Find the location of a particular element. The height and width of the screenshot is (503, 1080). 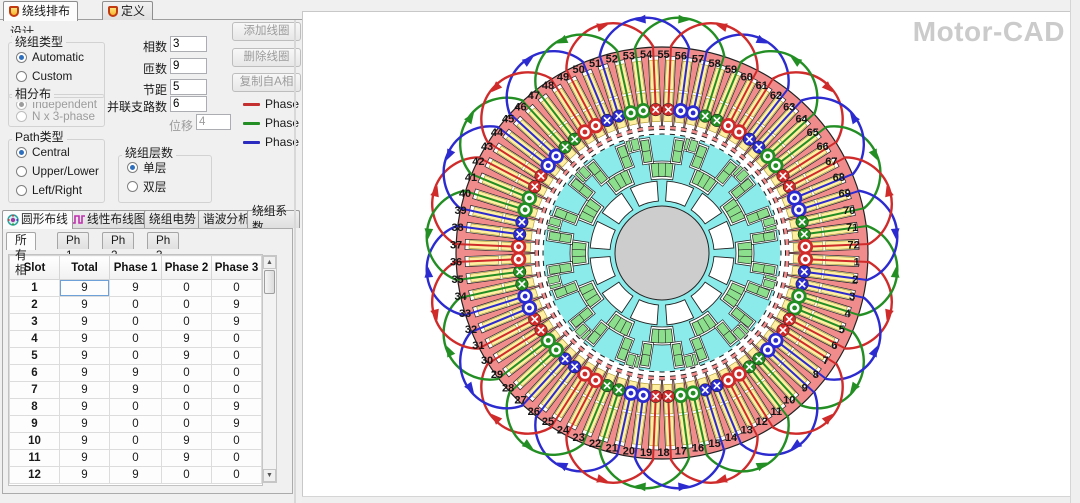

scroll-thumb is located at coordinates (269, 282).